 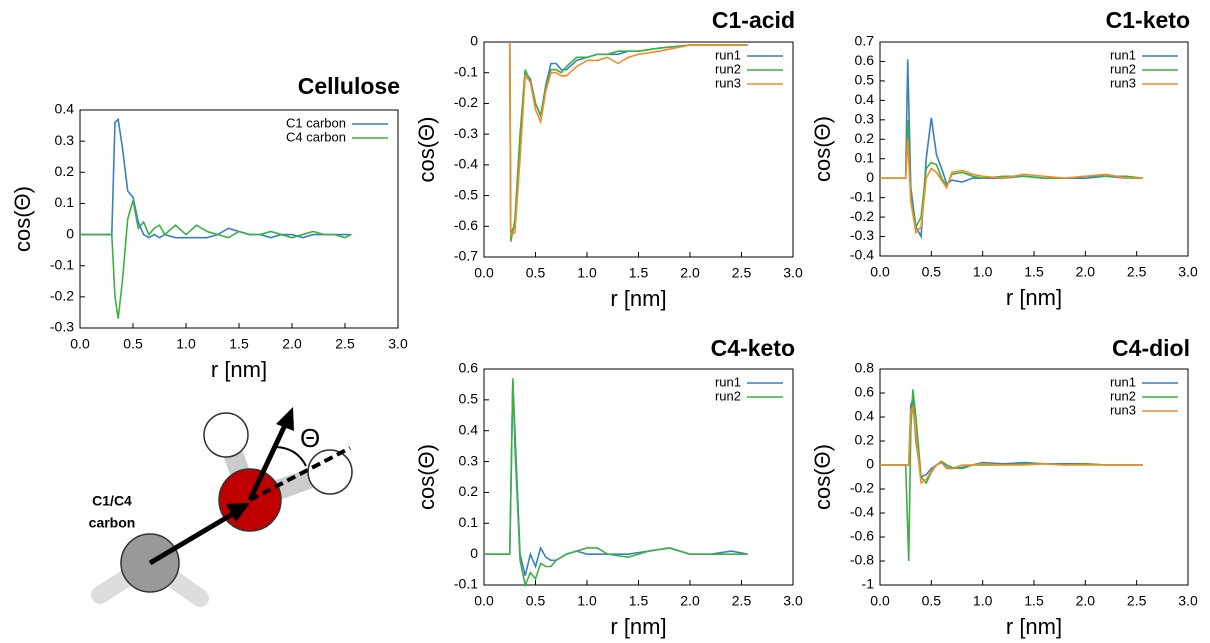 What do you see at coordinates (112, 523) in the screenshot?
I see `carbon-label: carbon` at bounding box center [112, 523].